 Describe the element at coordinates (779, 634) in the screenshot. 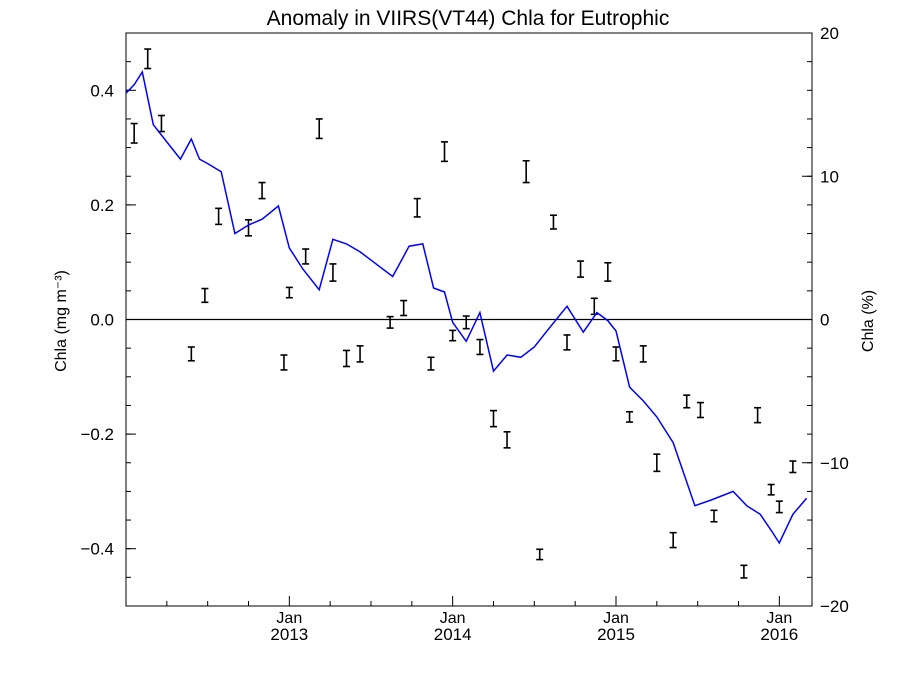

I see `x-tick-label-year: 2016` at that location.